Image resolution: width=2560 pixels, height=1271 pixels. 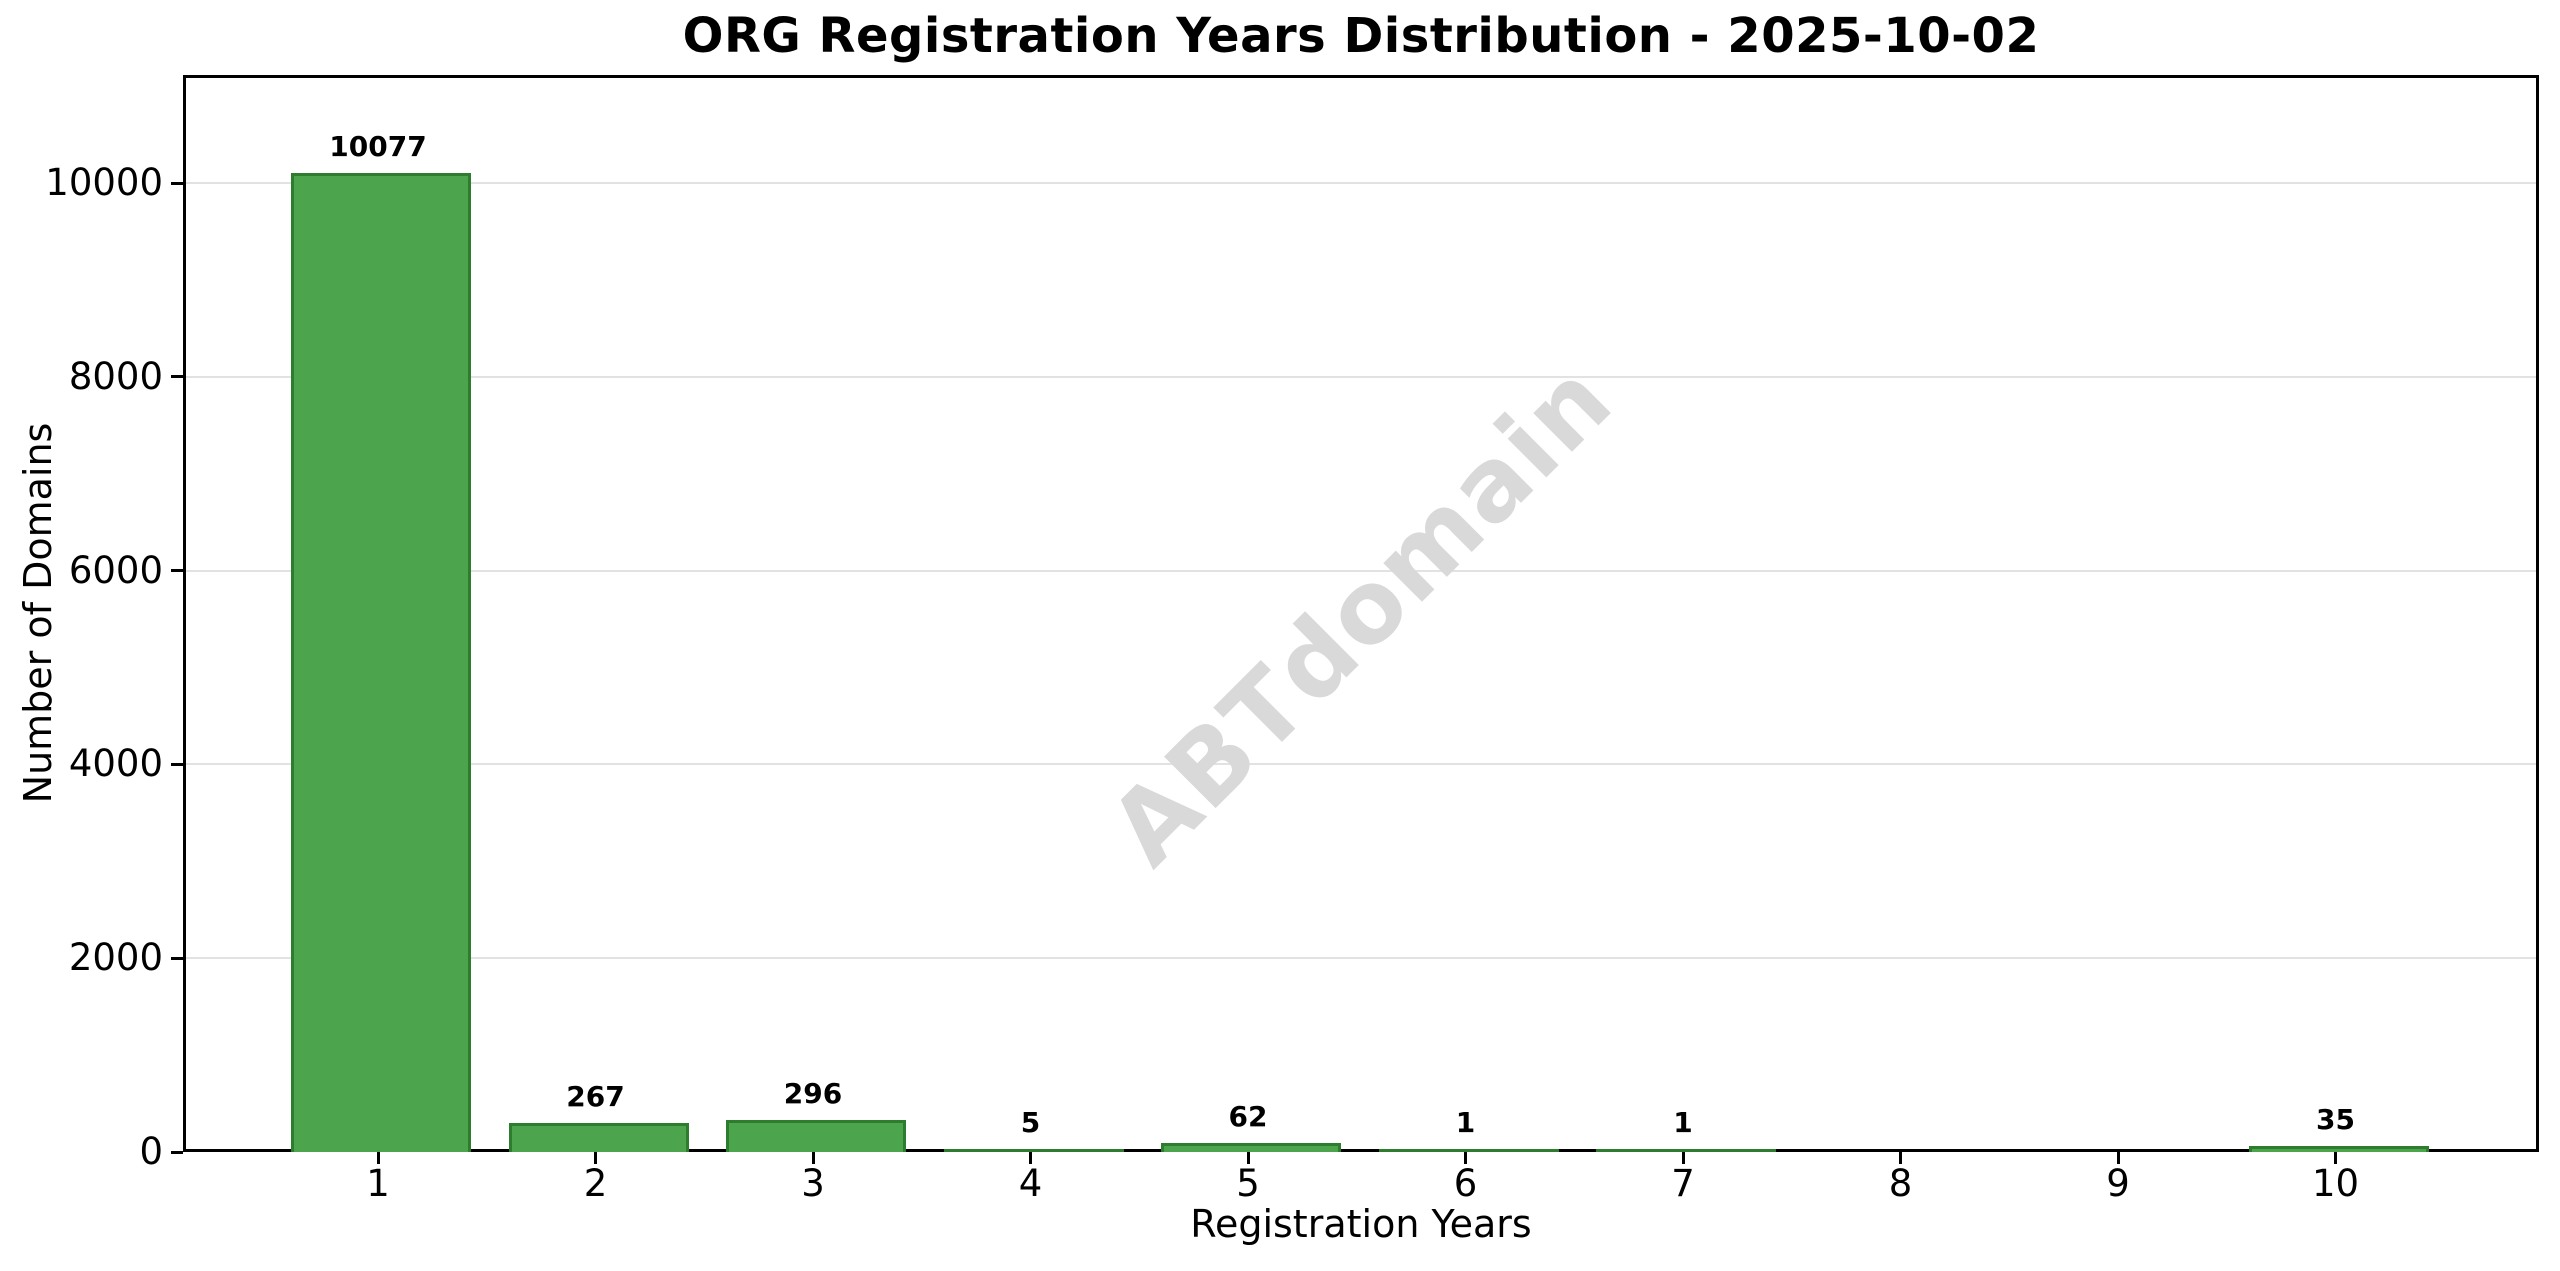 I want to click on watermark-text: ABTdomain, so click(x=1361, y=613).